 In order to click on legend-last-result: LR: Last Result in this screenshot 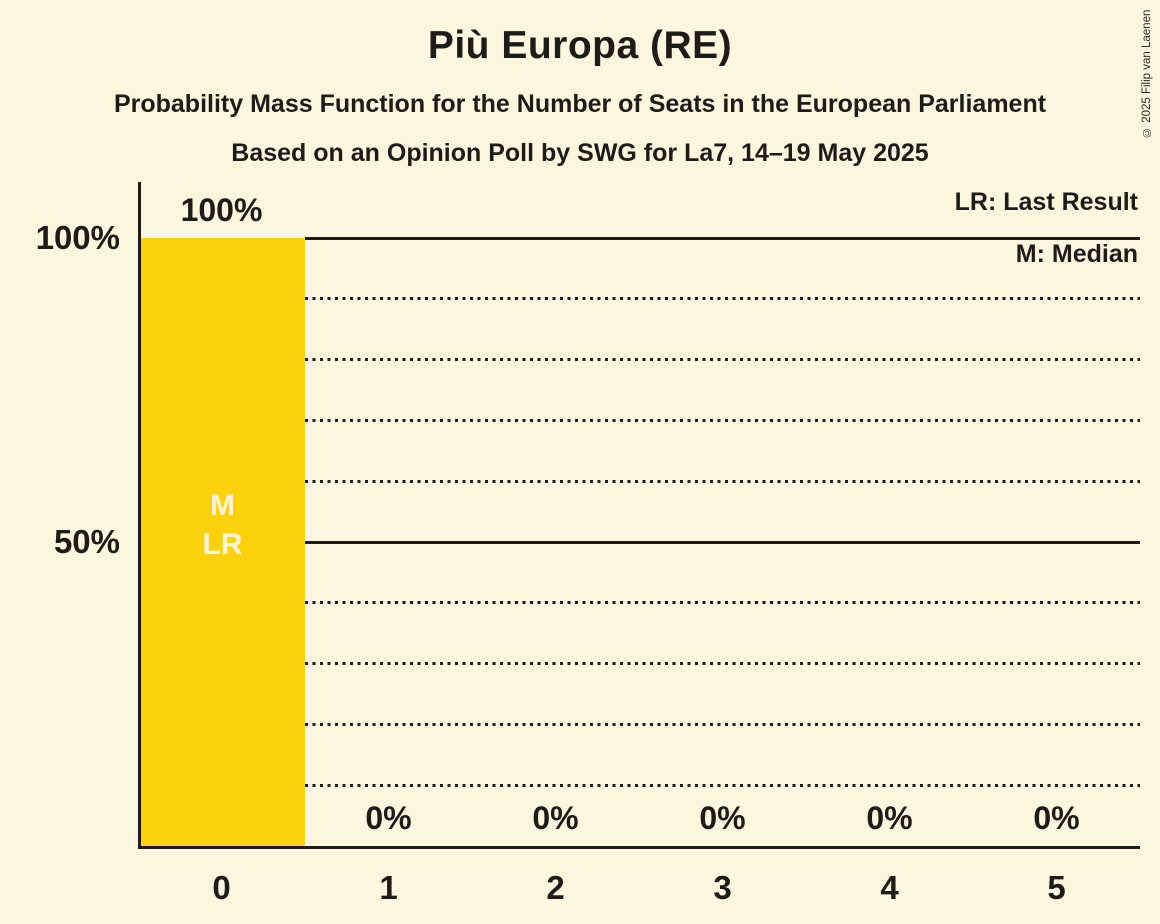, I will do `click(1046, 202)`.